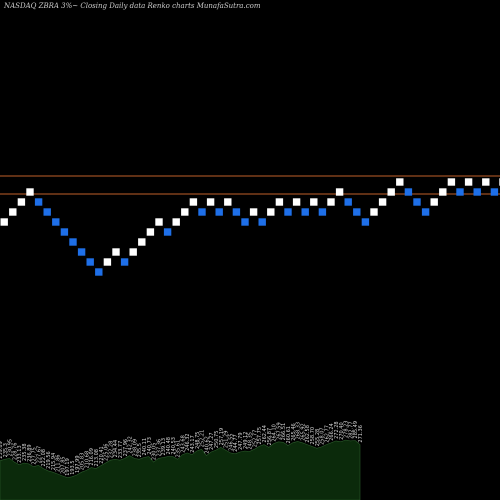  Describe the element at coordinates (111, 450) in the screenshot. I see `price-label: 232.28` at that location.